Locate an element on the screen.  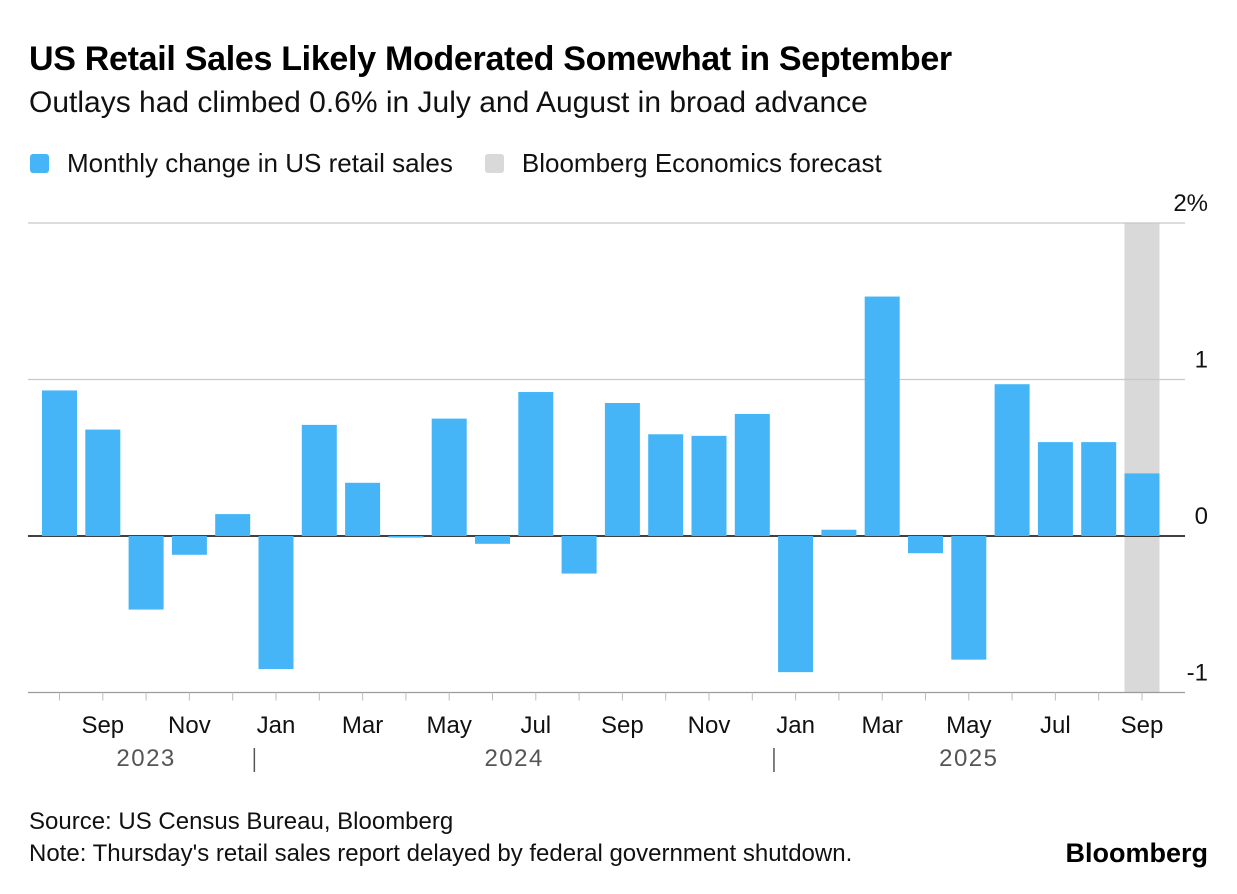
legend-label-forecast: Bloomberg Economics forecast is located at coordinates (701, 163).